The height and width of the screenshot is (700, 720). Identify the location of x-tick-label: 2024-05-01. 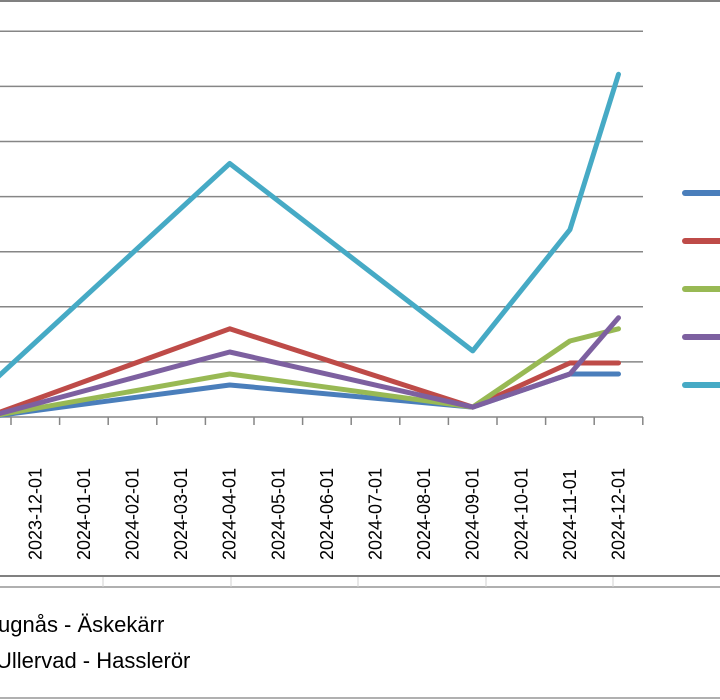
(278, 514).